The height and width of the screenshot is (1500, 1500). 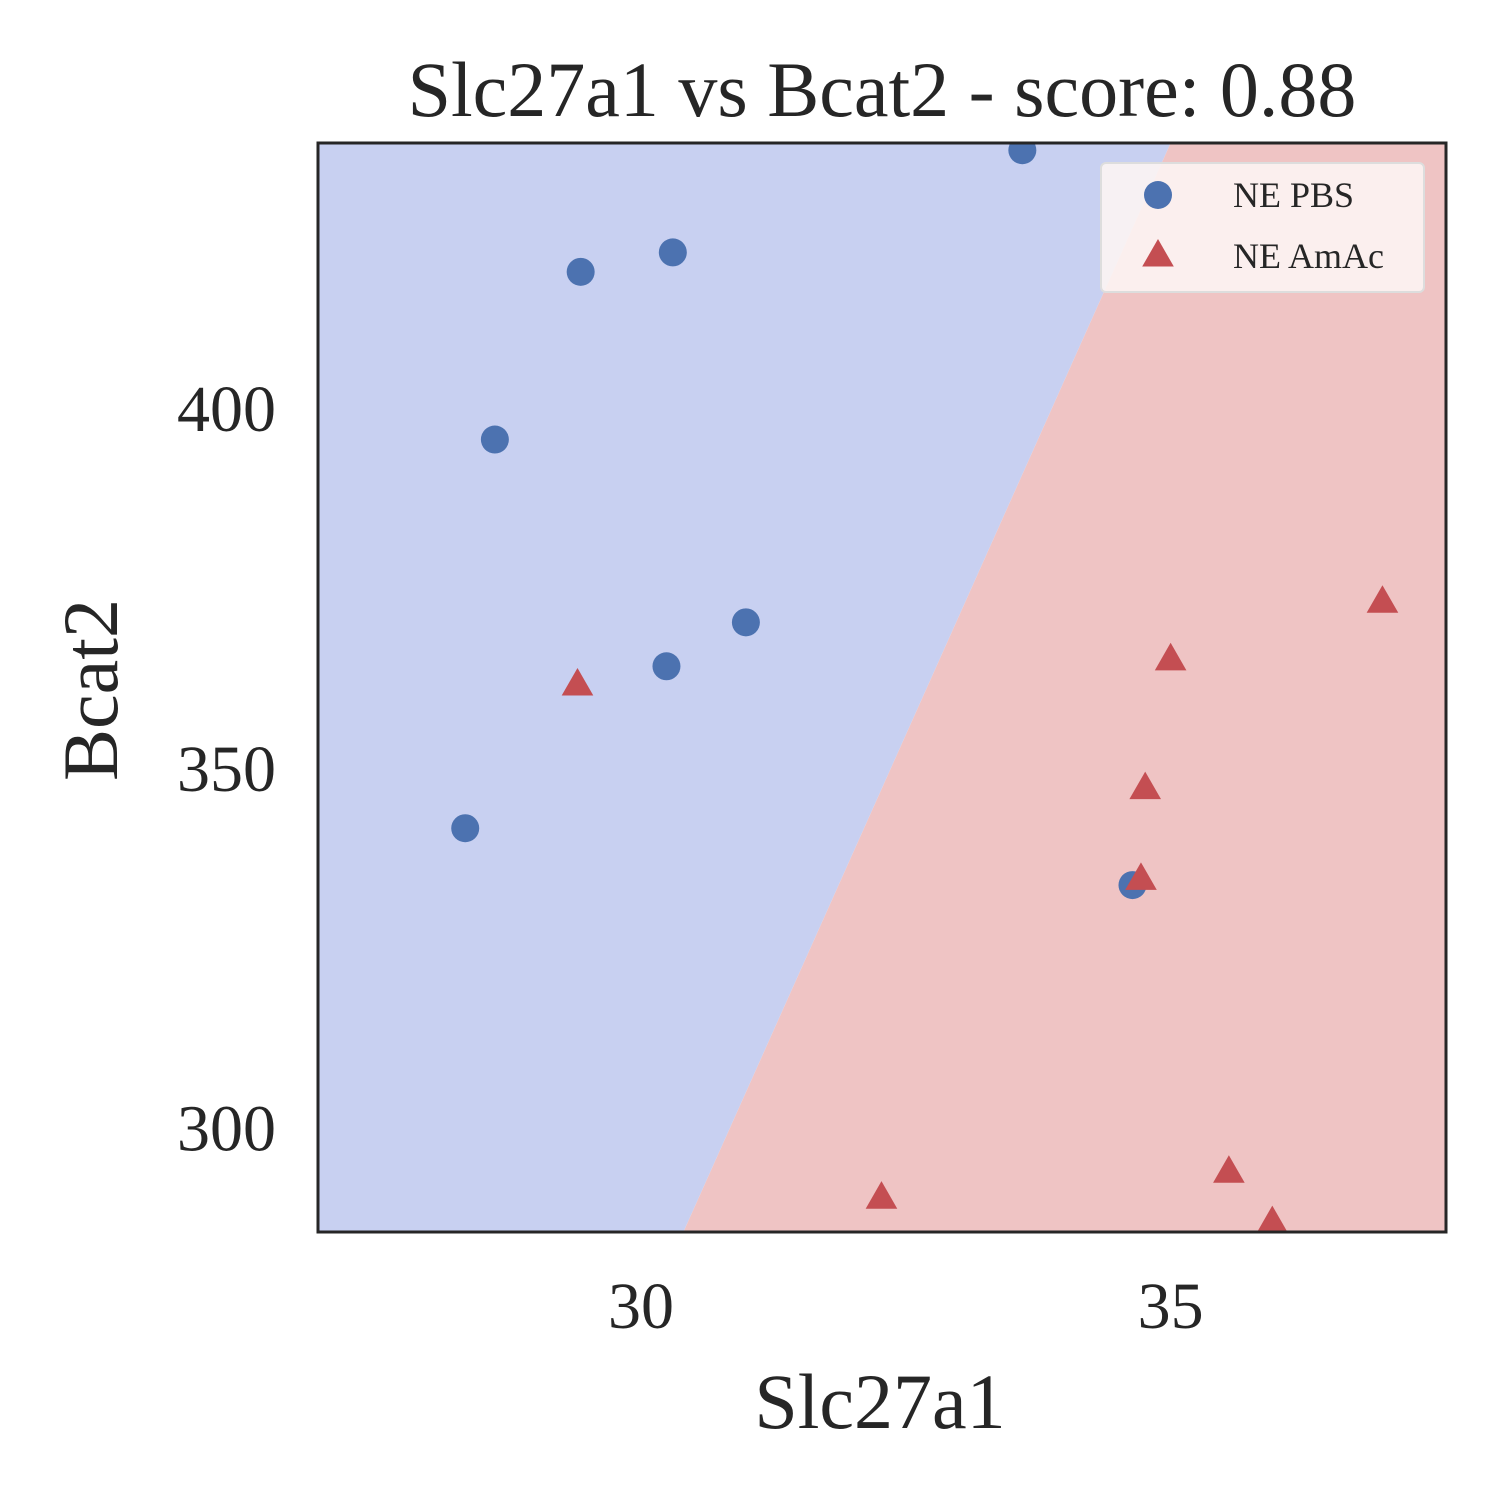 I want to click on legend: NE PBS NE AmAc, so click(x=1262, y=227).